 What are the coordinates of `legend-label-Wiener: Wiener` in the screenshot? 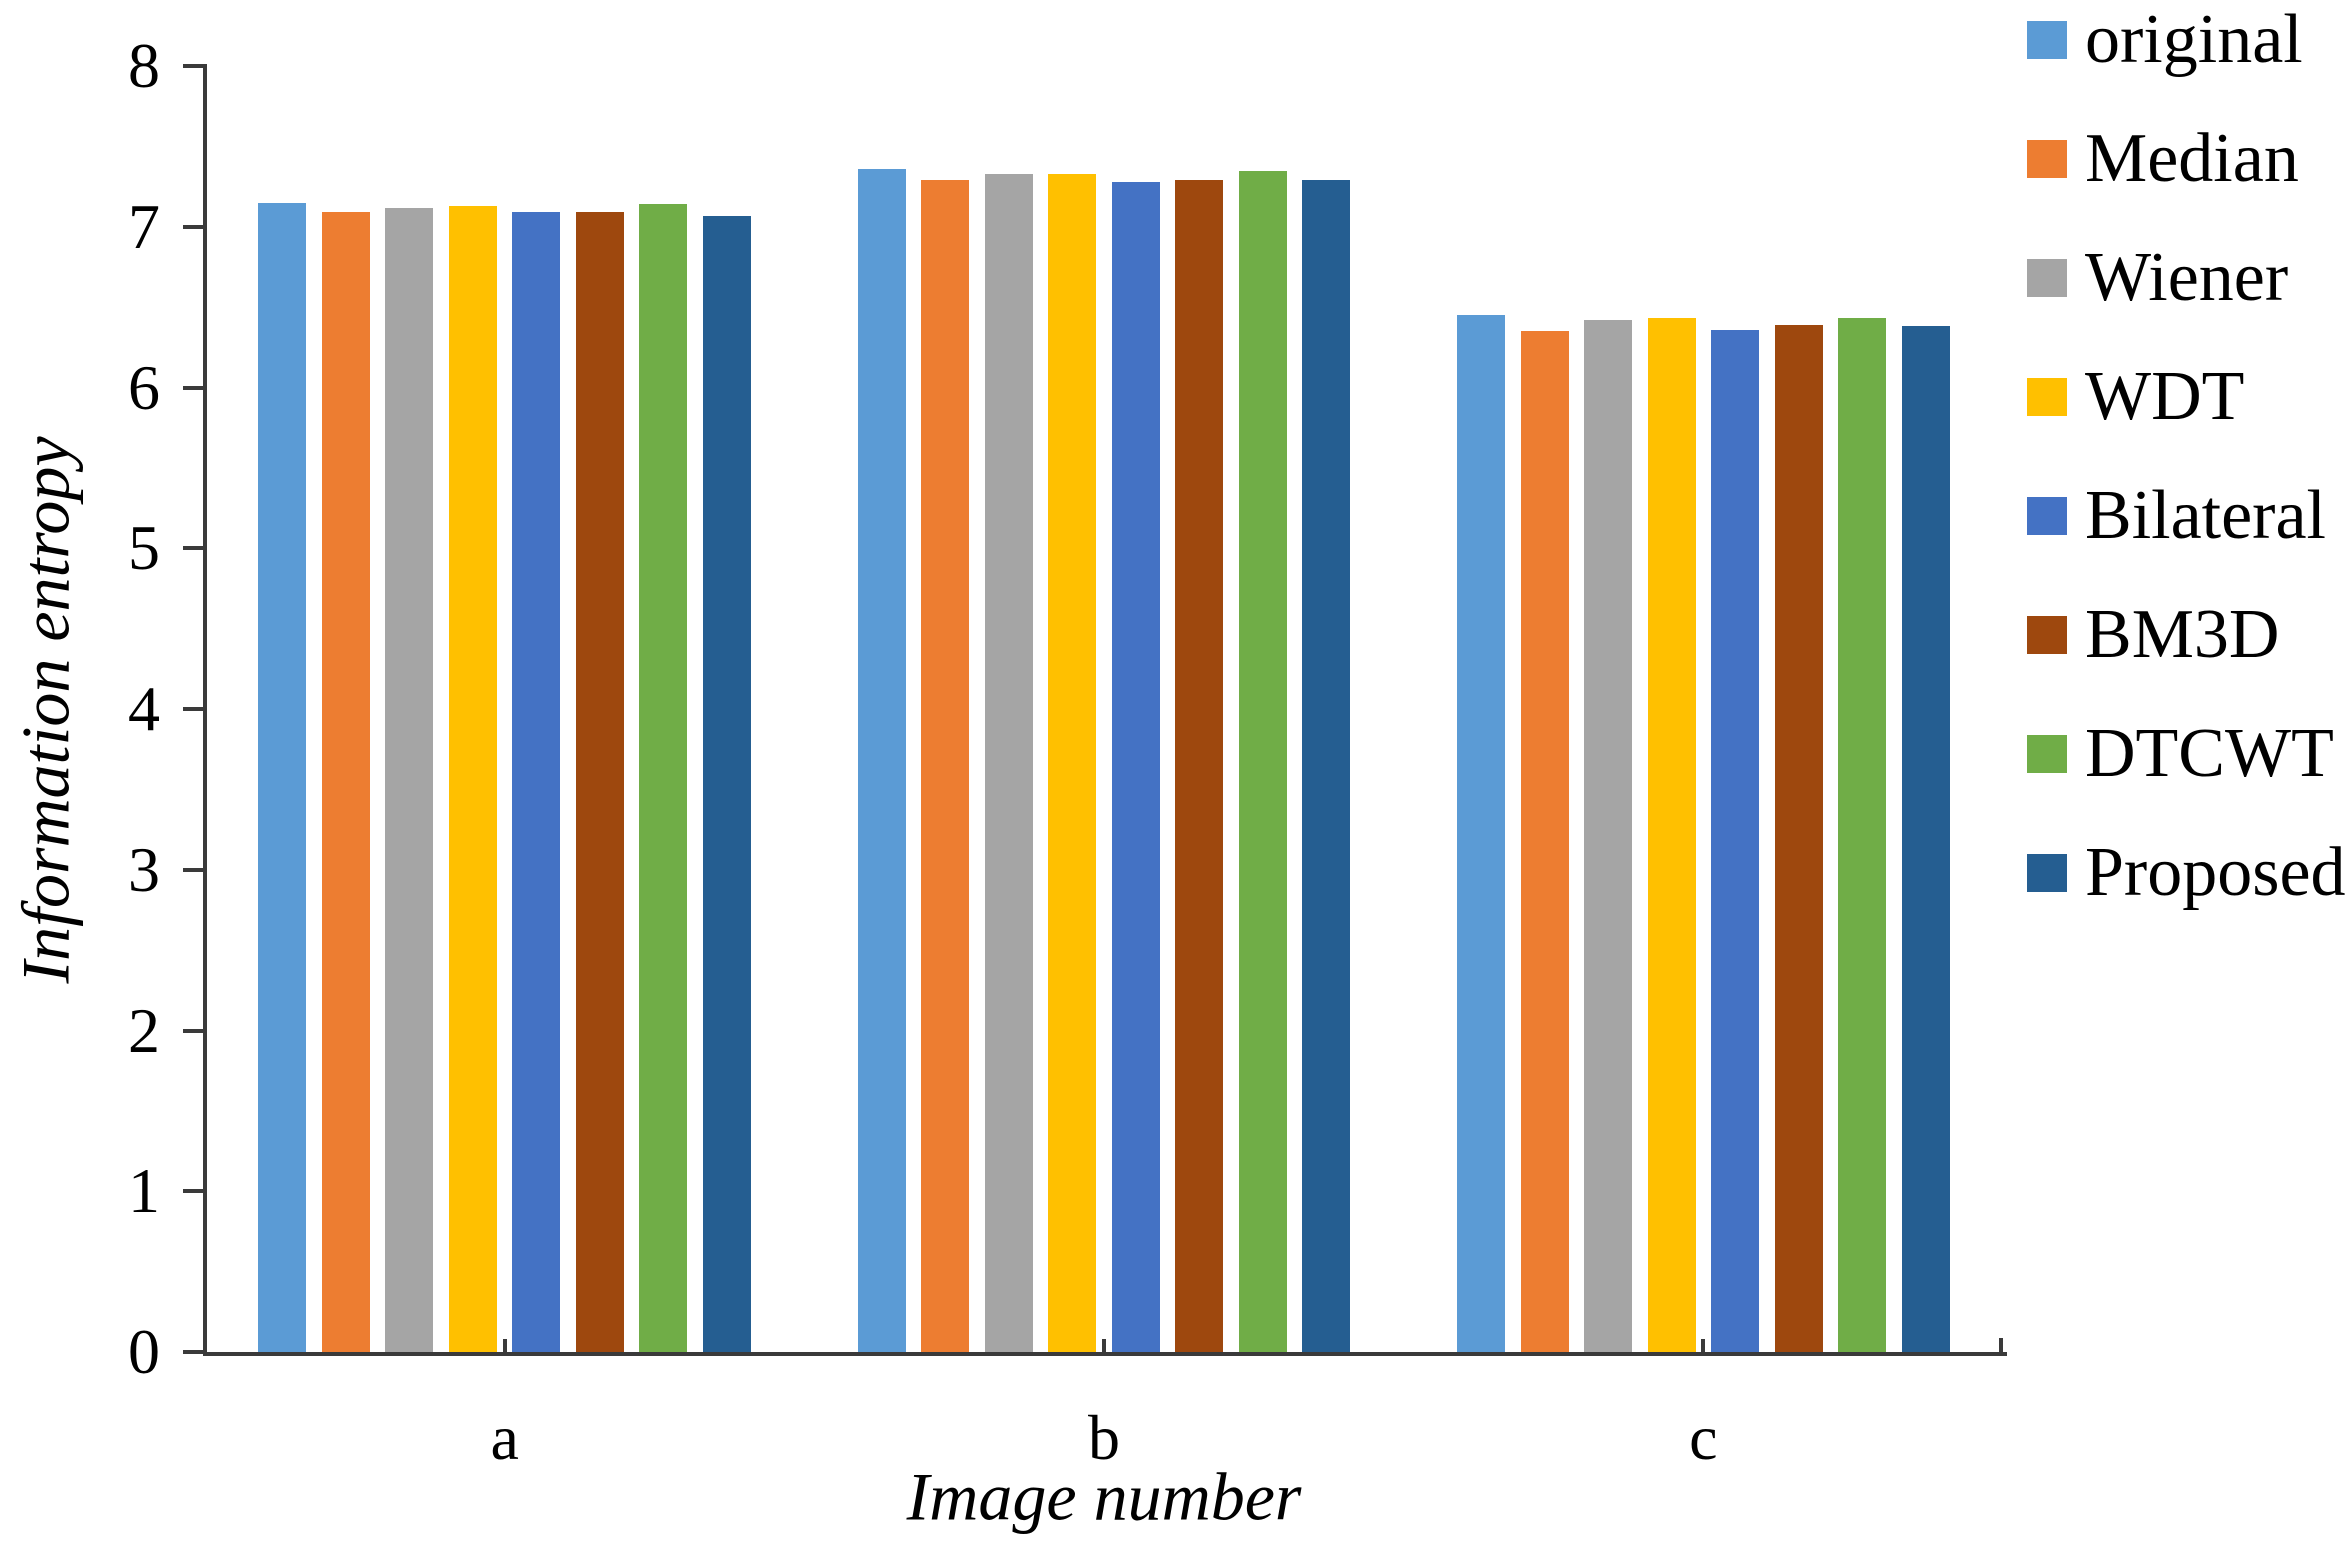 It's located at (2187, 277).